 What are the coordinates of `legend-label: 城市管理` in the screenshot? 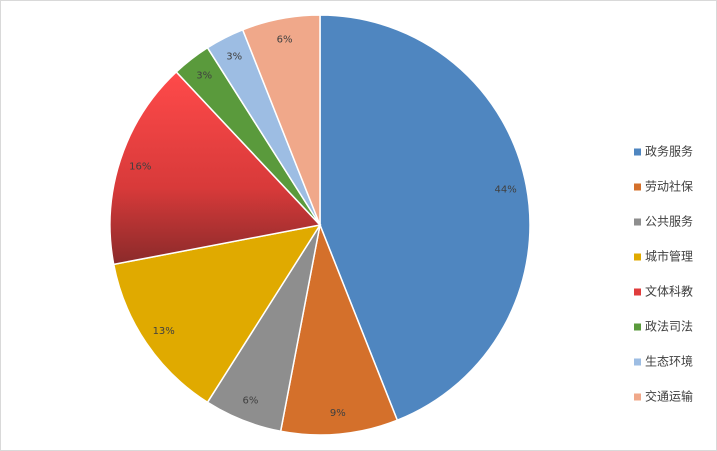 It's located at (669, 256).